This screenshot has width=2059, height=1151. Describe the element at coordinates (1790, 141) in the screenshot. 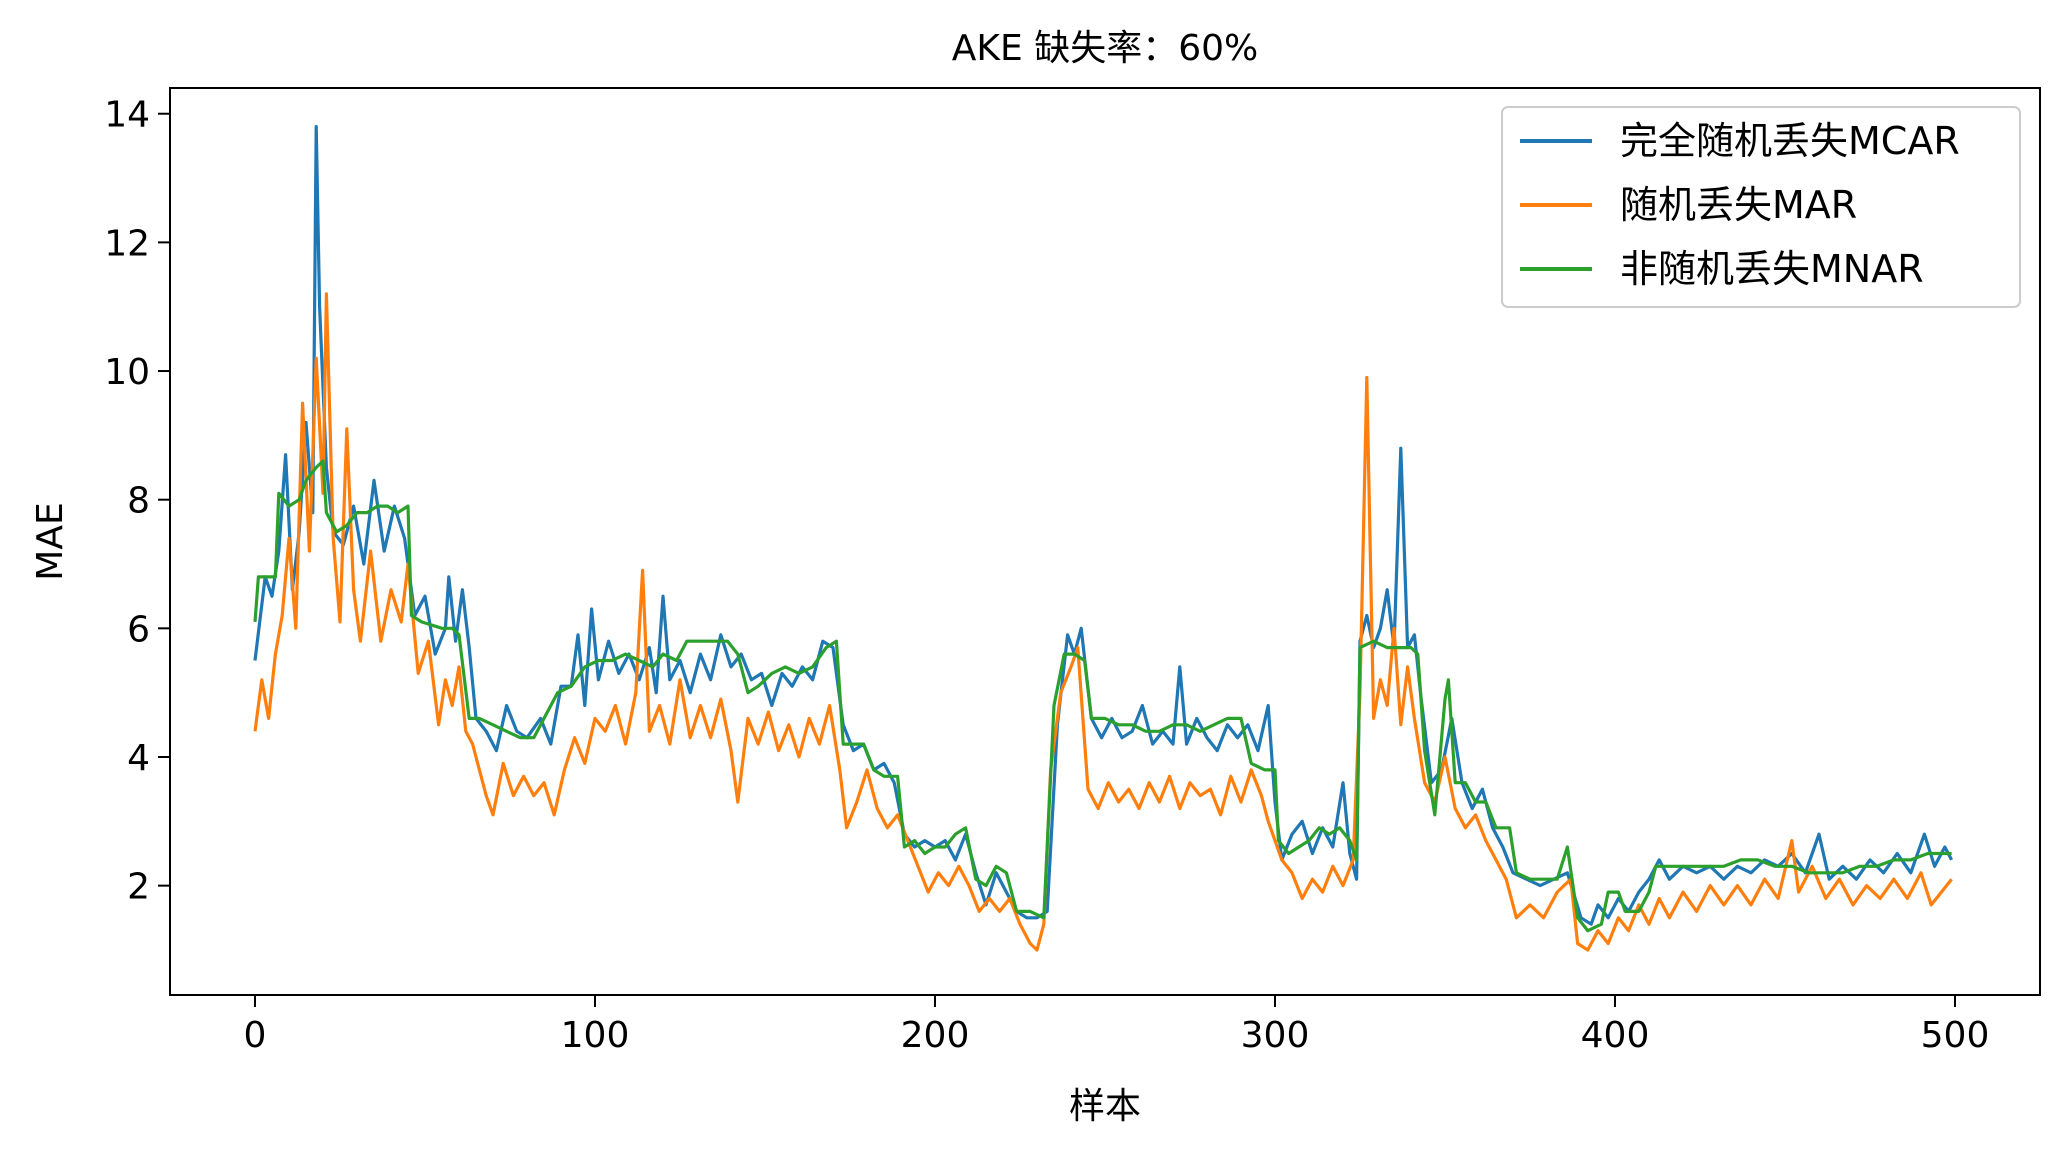

I see `legend-label-1: 完全随机丢失MCAR` at that location.